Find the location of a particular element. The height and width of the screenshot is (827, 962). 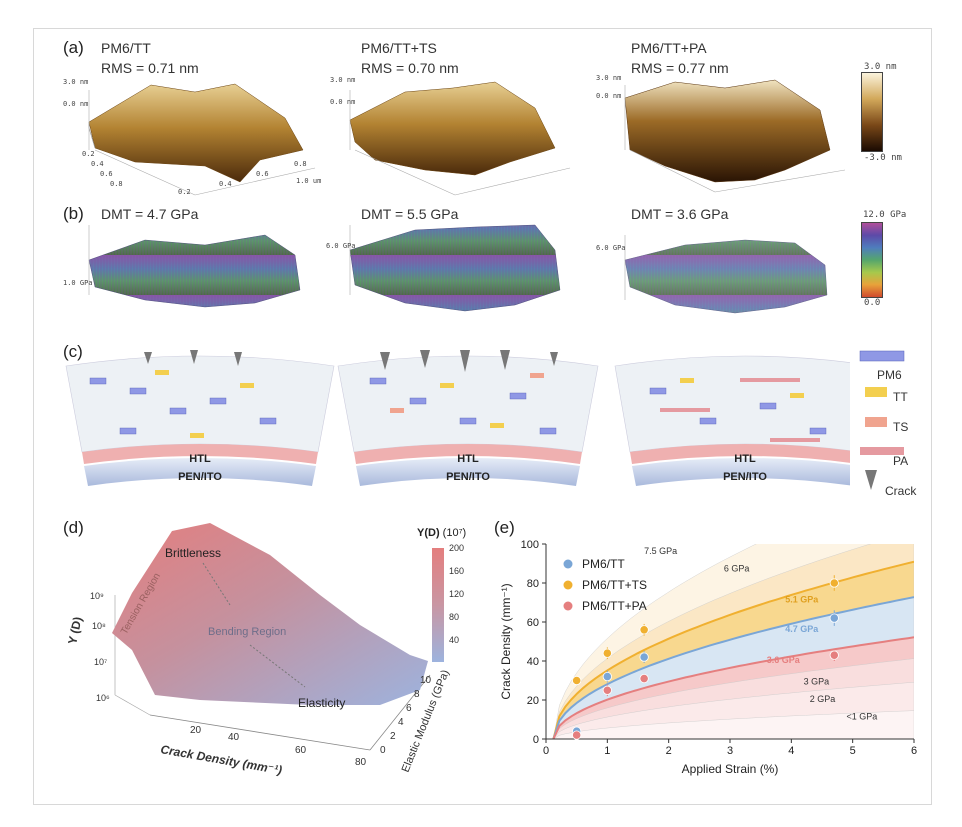

region-brittleness: Brittleness is located at coordinates (193, 553).